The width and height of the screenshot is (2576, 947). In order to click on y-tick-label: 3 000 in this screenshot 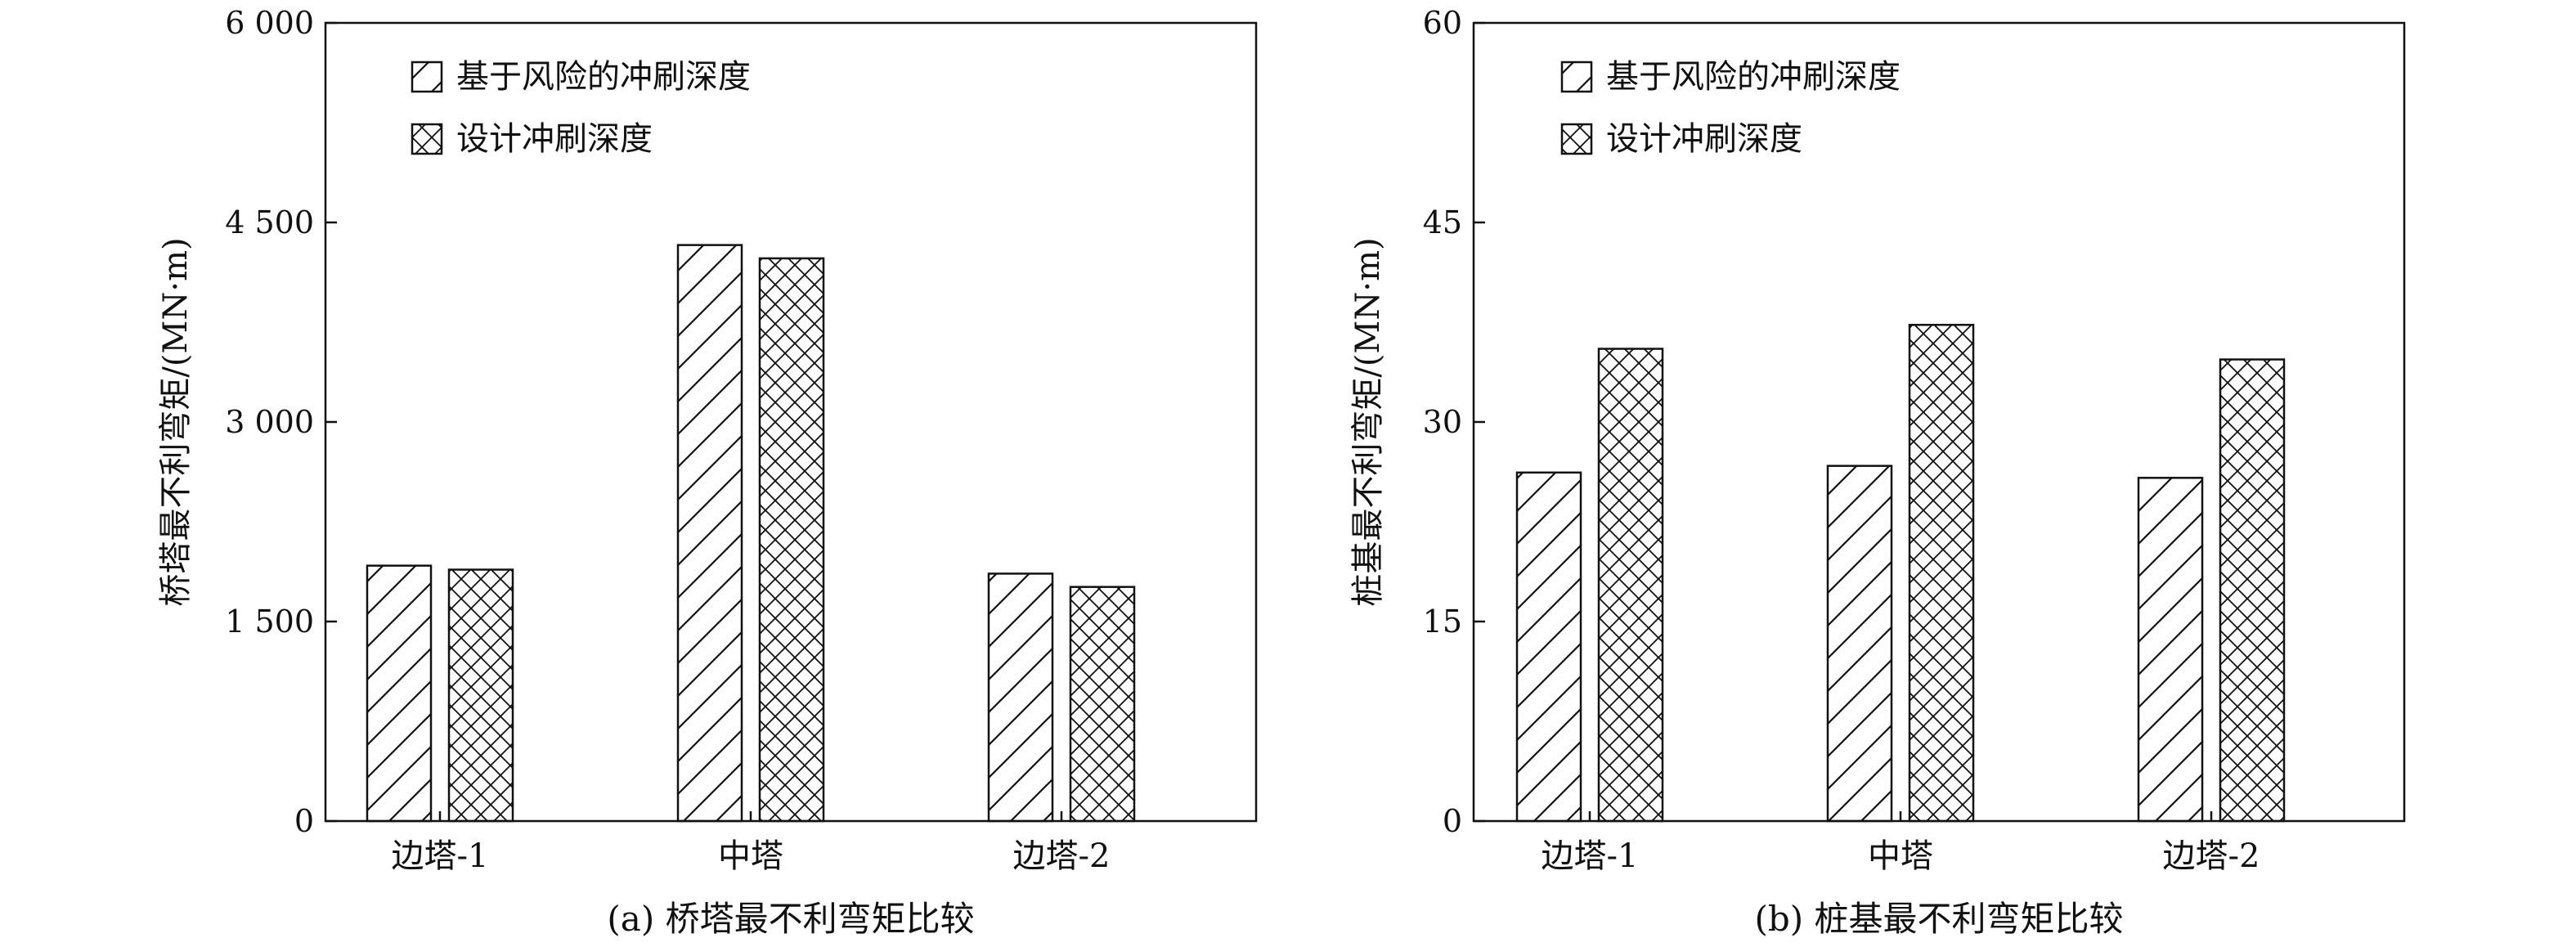, I will do `click(269, 422)`.